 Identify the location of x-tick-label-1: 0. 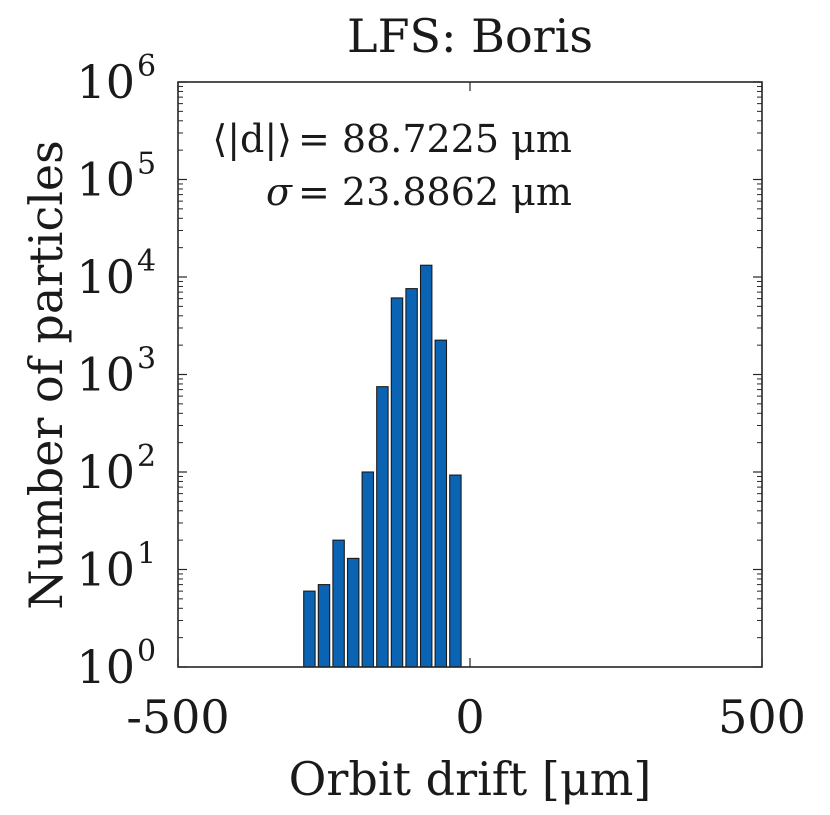
(469, 717).